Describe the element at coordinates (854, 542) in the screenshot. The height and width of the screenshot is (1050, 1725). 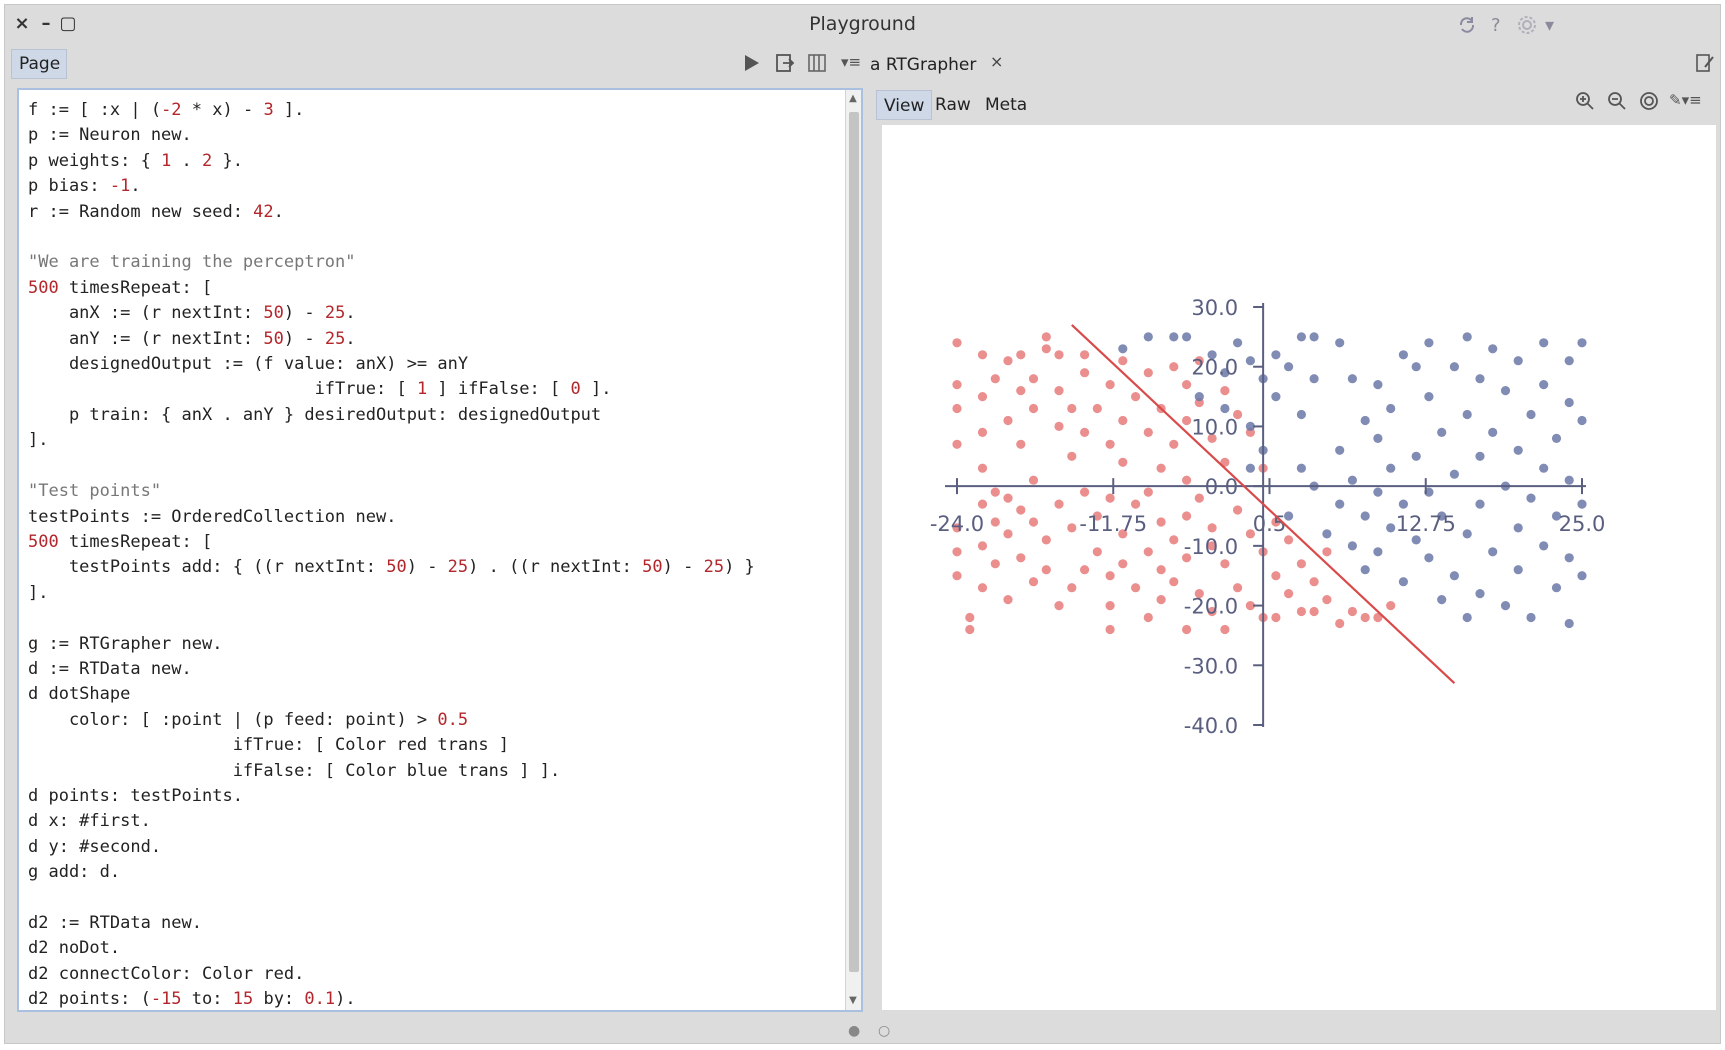
I see `scroll-thumb` at that location.